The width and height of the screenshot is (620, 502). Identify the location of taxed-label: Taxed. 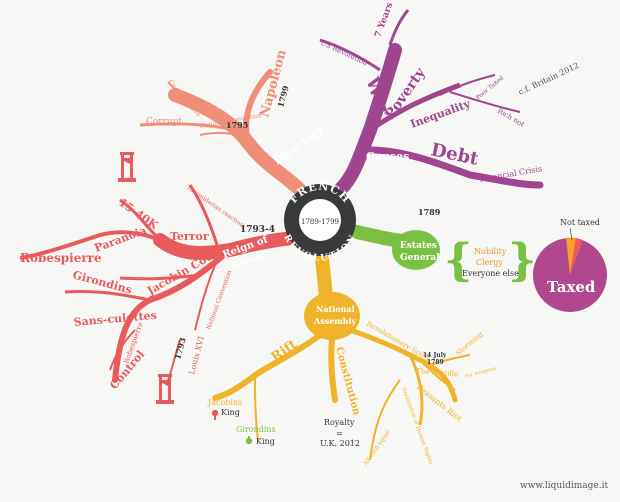
(571, 287).